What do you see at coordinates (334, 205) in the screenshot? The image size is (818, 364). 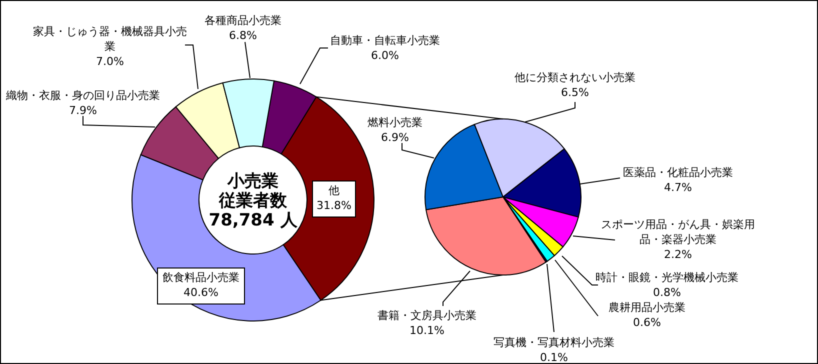 I see `data-label: 31.8%` at bounding box center [334, 205].